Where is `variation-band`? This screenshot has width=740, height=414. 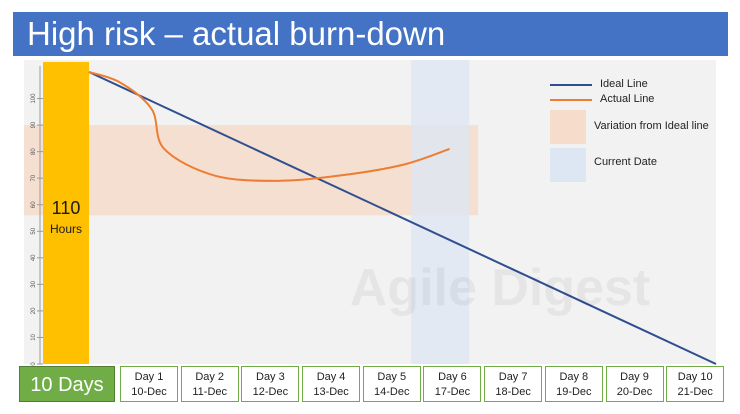
variation-band is located at coordinates (251, 170).